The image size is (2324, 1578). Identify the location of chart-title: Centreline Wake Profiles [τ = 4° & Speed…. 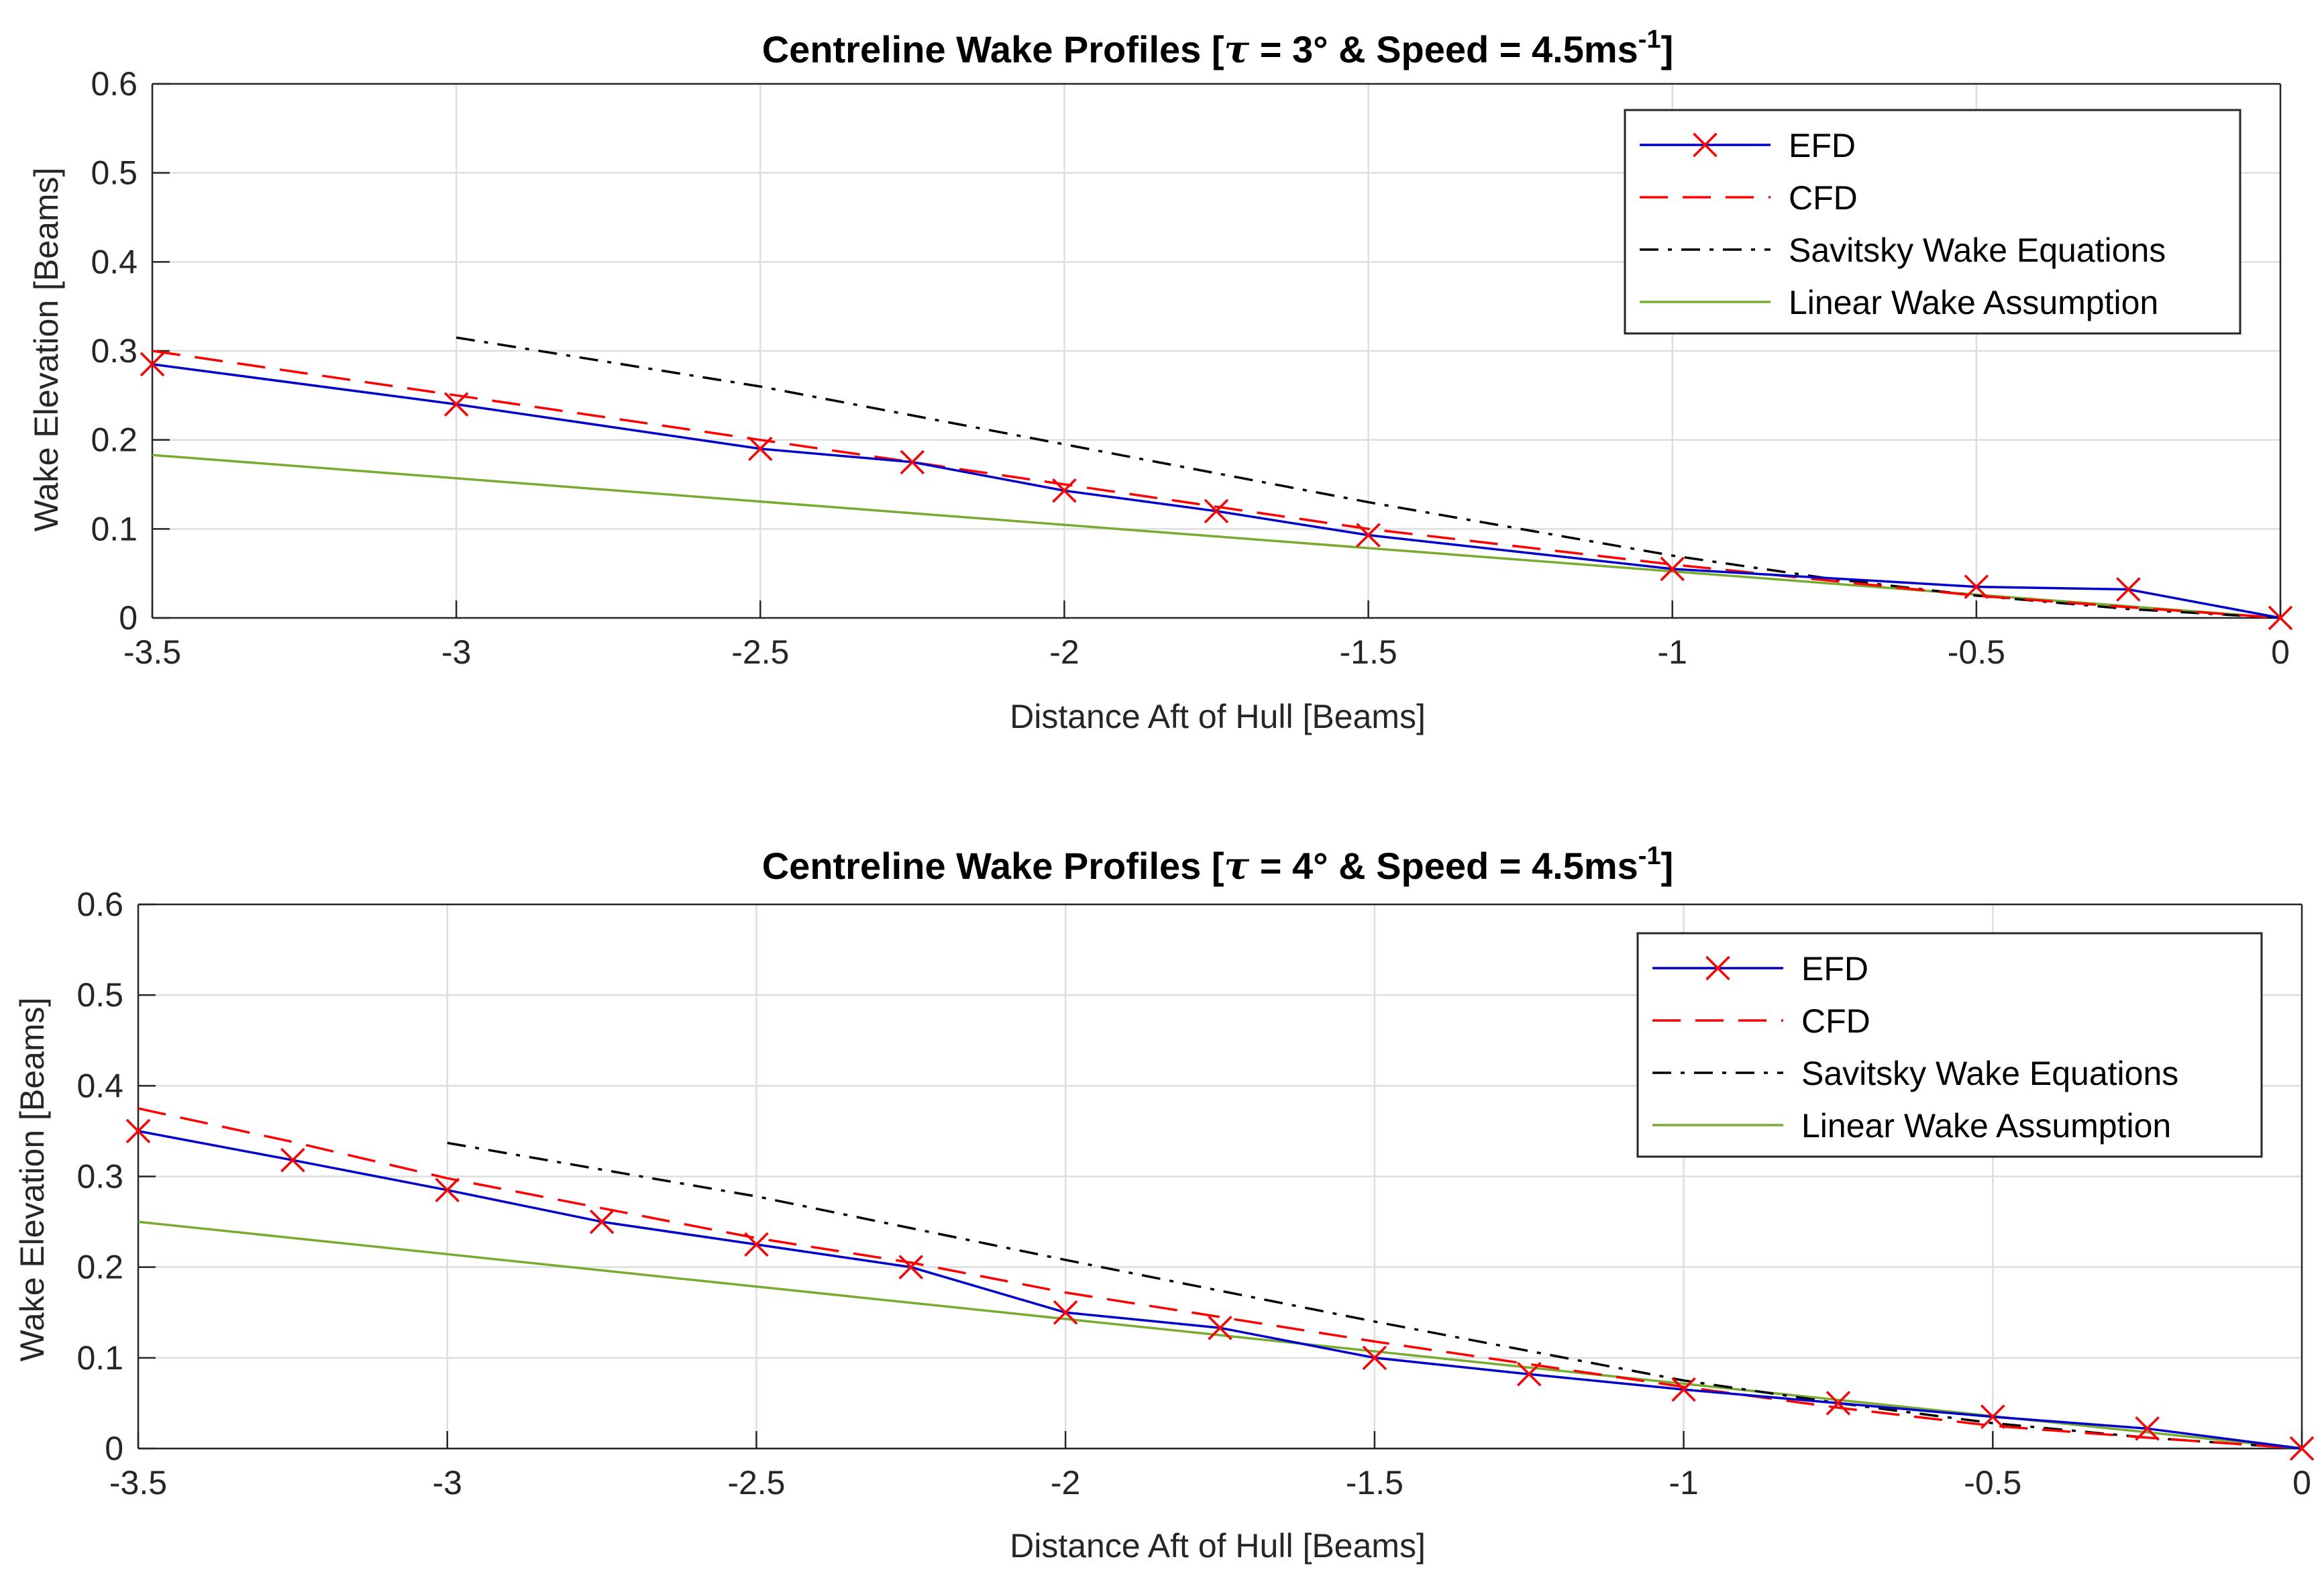
(1218, 865).